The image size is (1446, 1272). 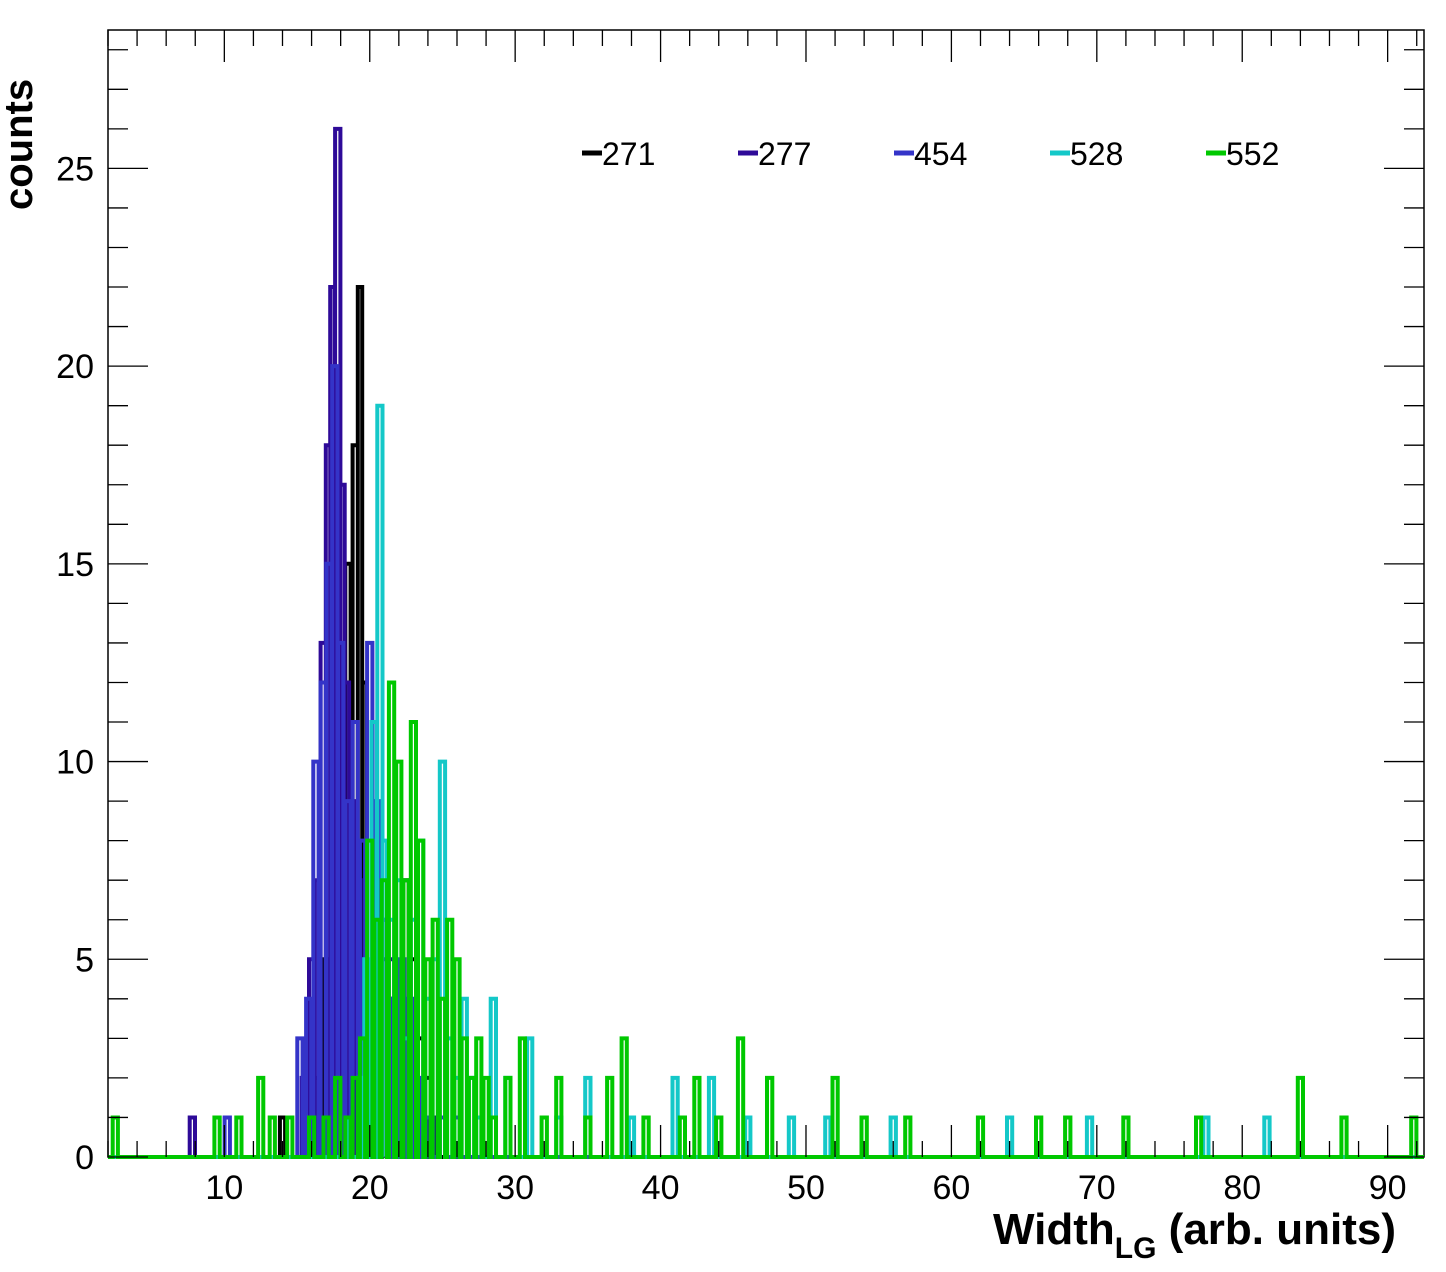 I want to click on x-axis-title-units: (arb. units), so click(x=1276, y=1229).